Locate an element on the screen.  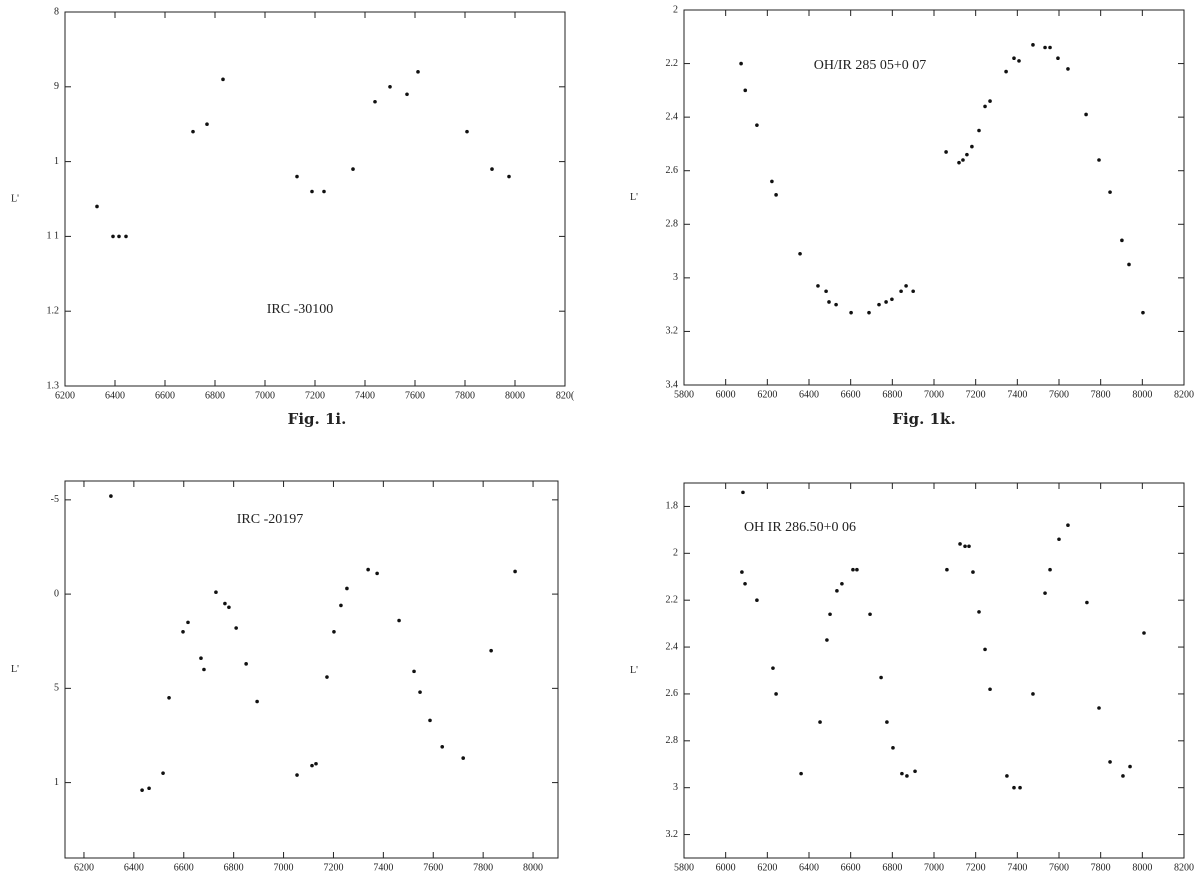
y-tick-label: 2.6 is located at coordinates (672, 693).